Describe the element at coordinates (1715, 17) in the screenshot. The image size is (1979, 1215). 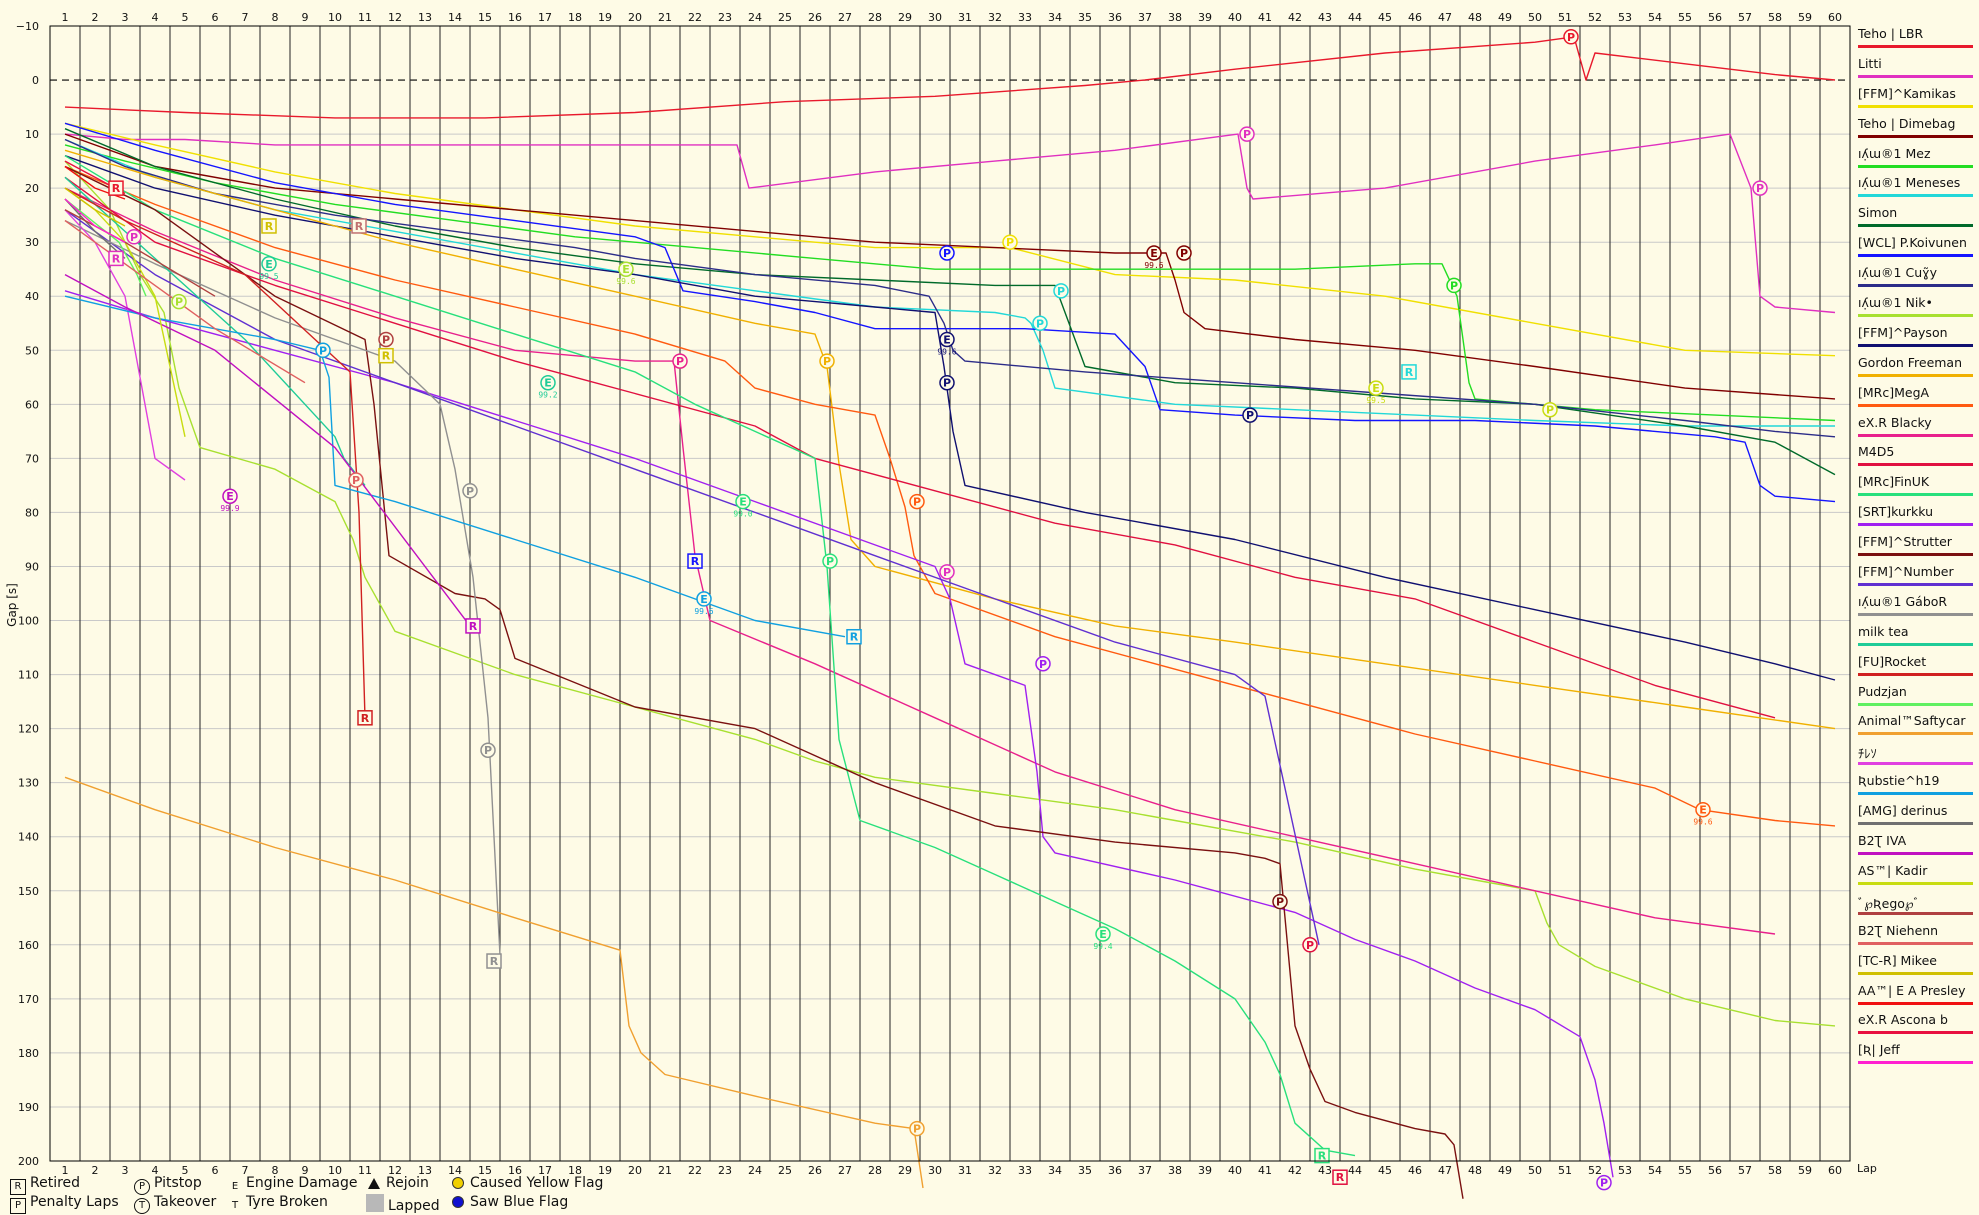
I see `x-tick-label-top: 56` at that location.